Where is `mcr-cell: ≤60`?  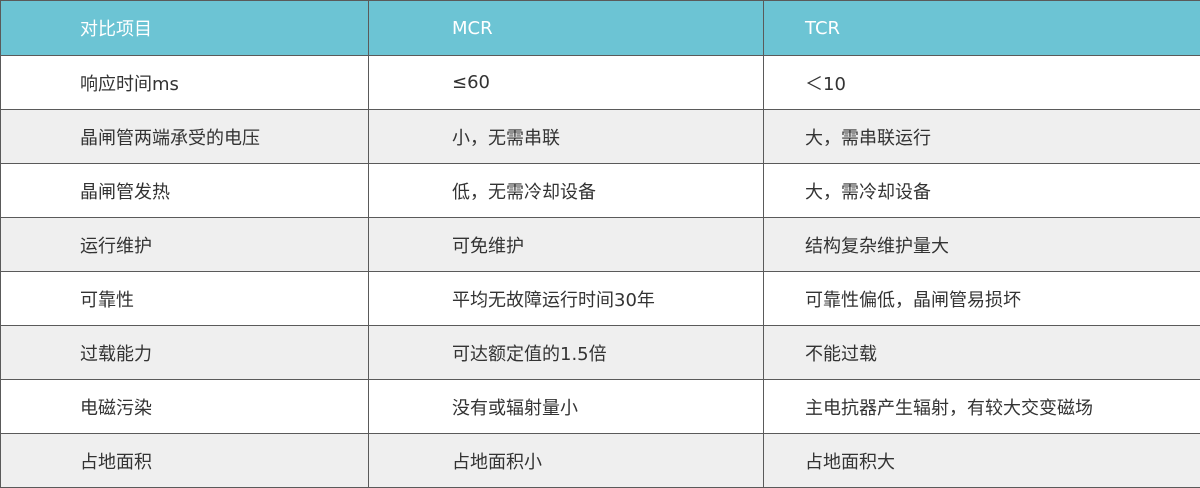 mcr-cell: ≤60 is located at coordinates (566, 83).